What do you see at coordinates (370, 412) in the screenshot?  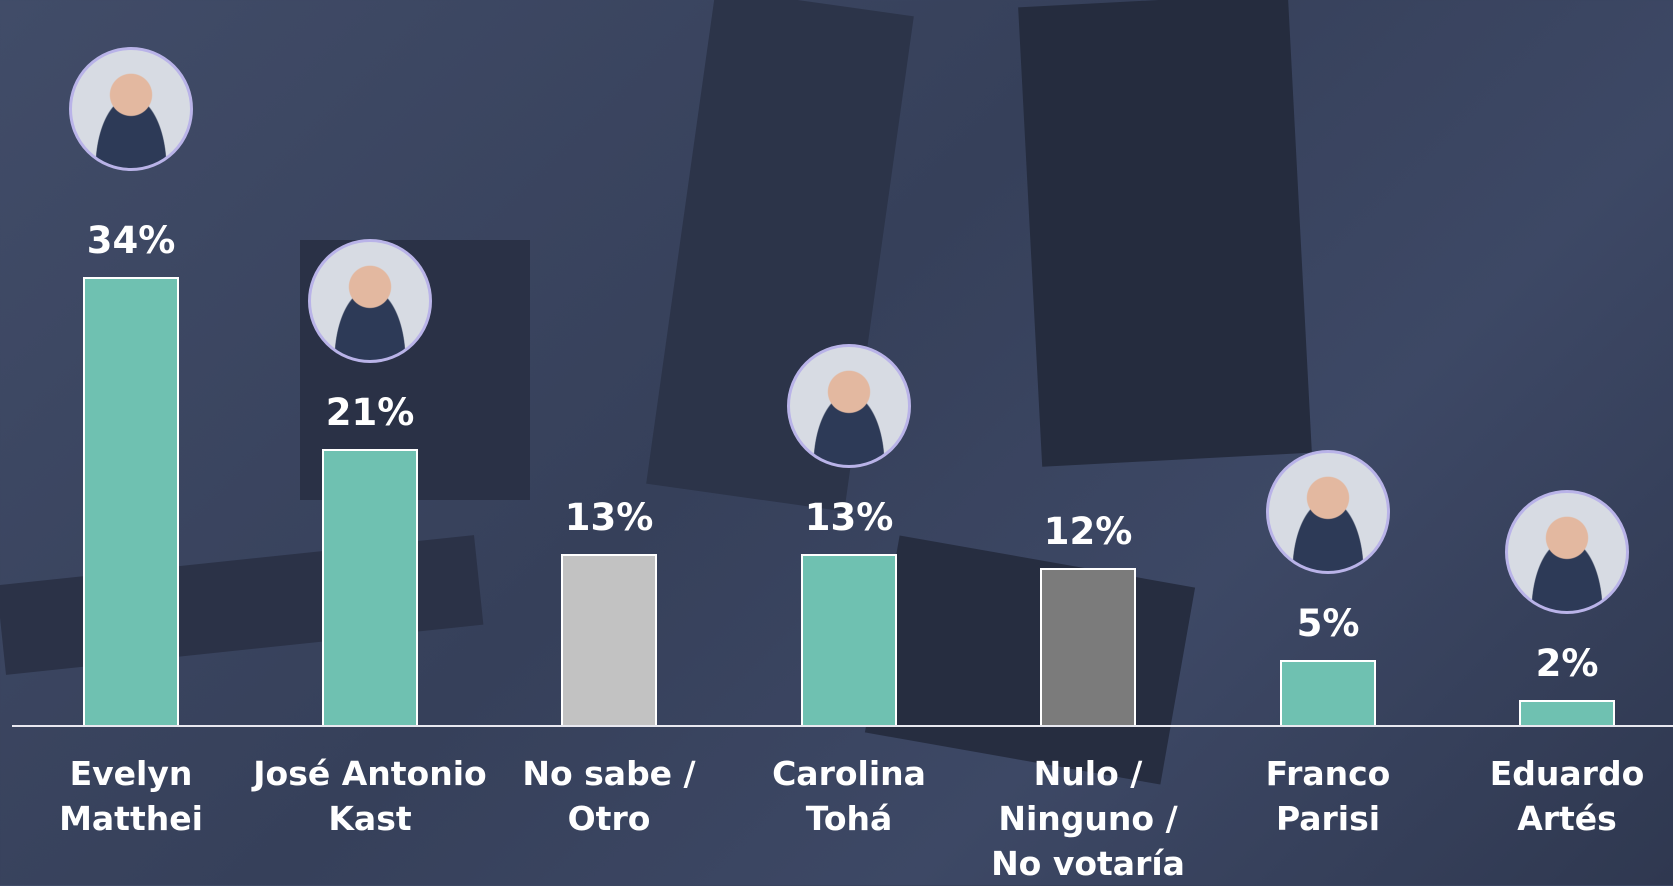 I see `value-label: 21%` at bounding box center [370, 412].